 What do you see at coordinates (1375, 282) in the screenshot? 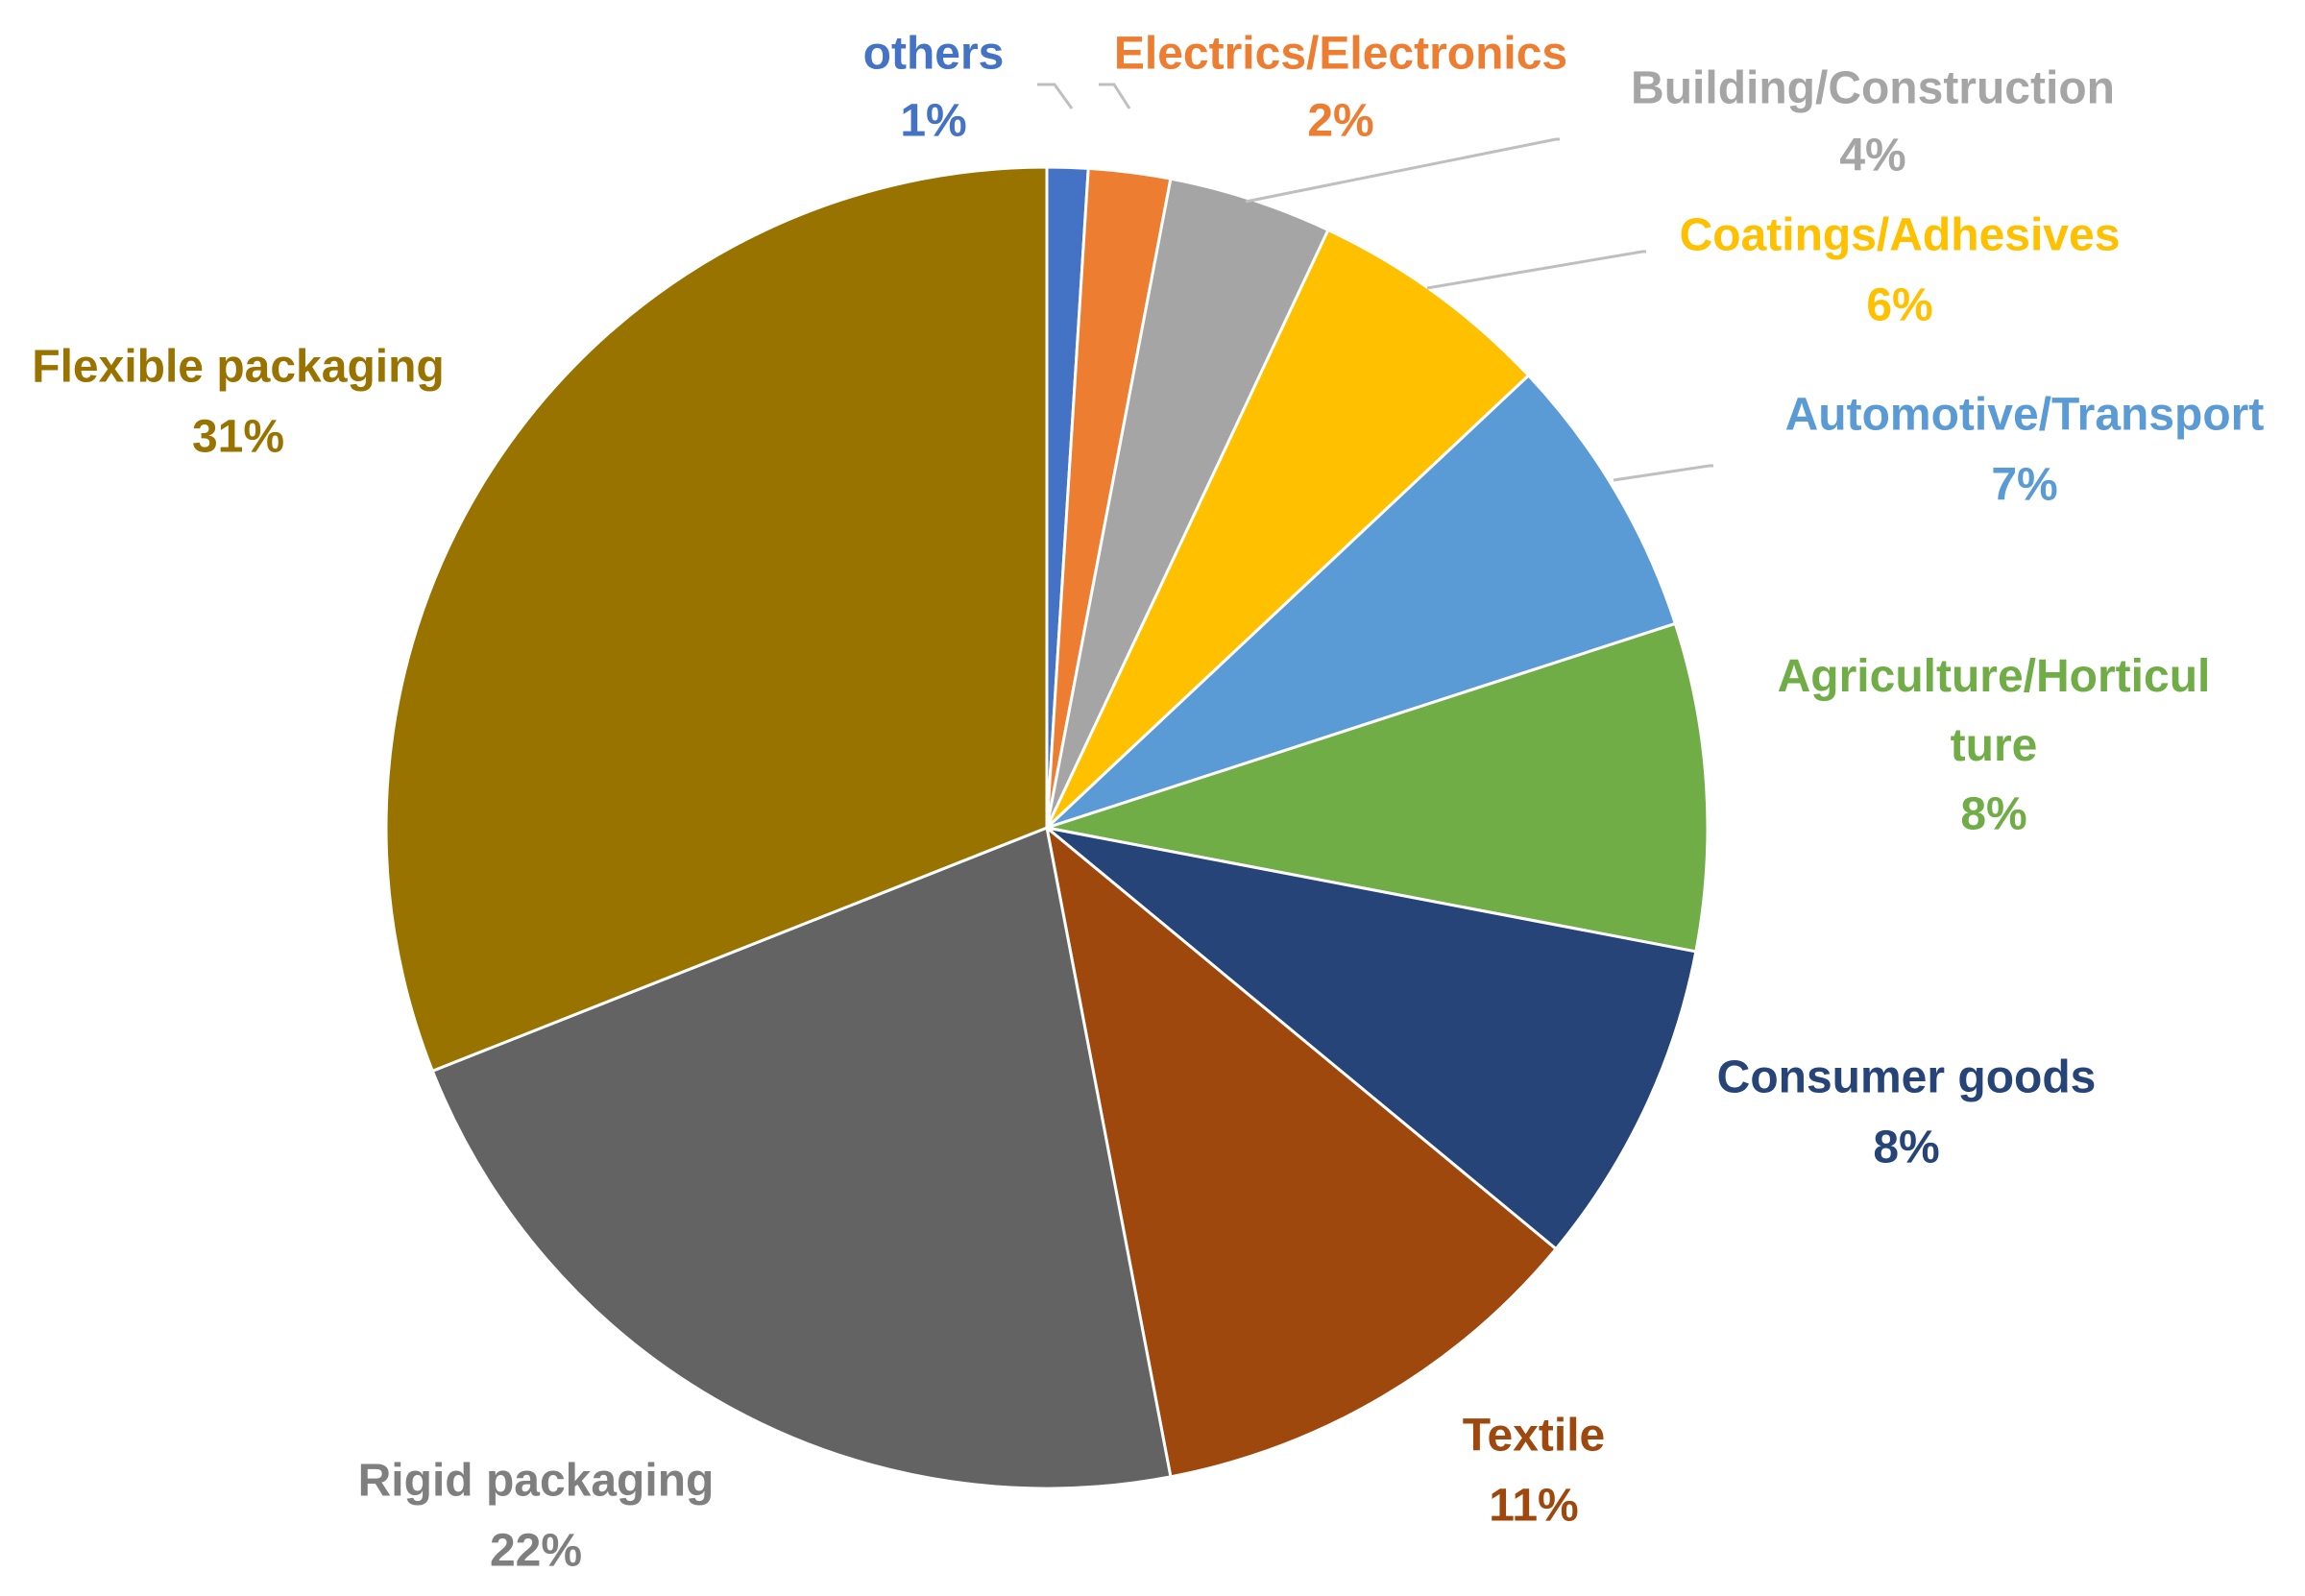
I see `leader-lines` at bounding box center [1375, 282].